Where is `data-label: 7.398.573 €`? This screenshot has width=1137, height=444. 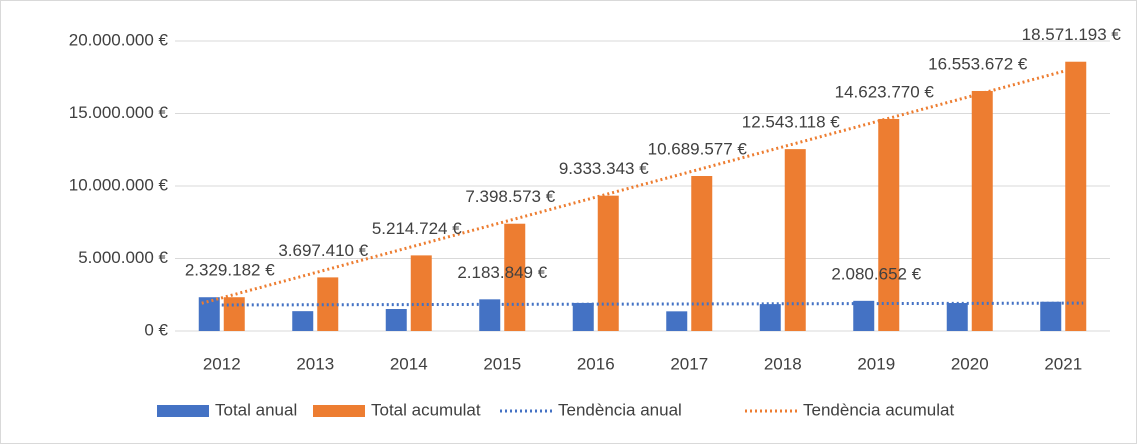
data-label: 7.398.573 € is located at coordinates (510, 196).